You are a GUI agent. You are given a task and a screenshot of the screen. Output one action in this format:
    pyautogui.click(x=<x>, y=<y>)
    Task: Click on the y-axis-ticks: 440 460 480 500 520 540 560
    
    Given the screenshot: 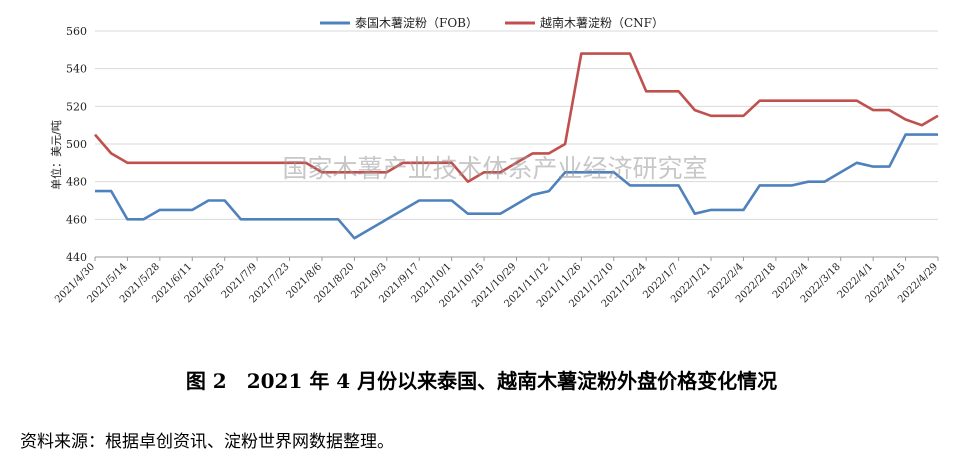 What is the action you would take?
    pyautogui.click(x=76, y=144)
    